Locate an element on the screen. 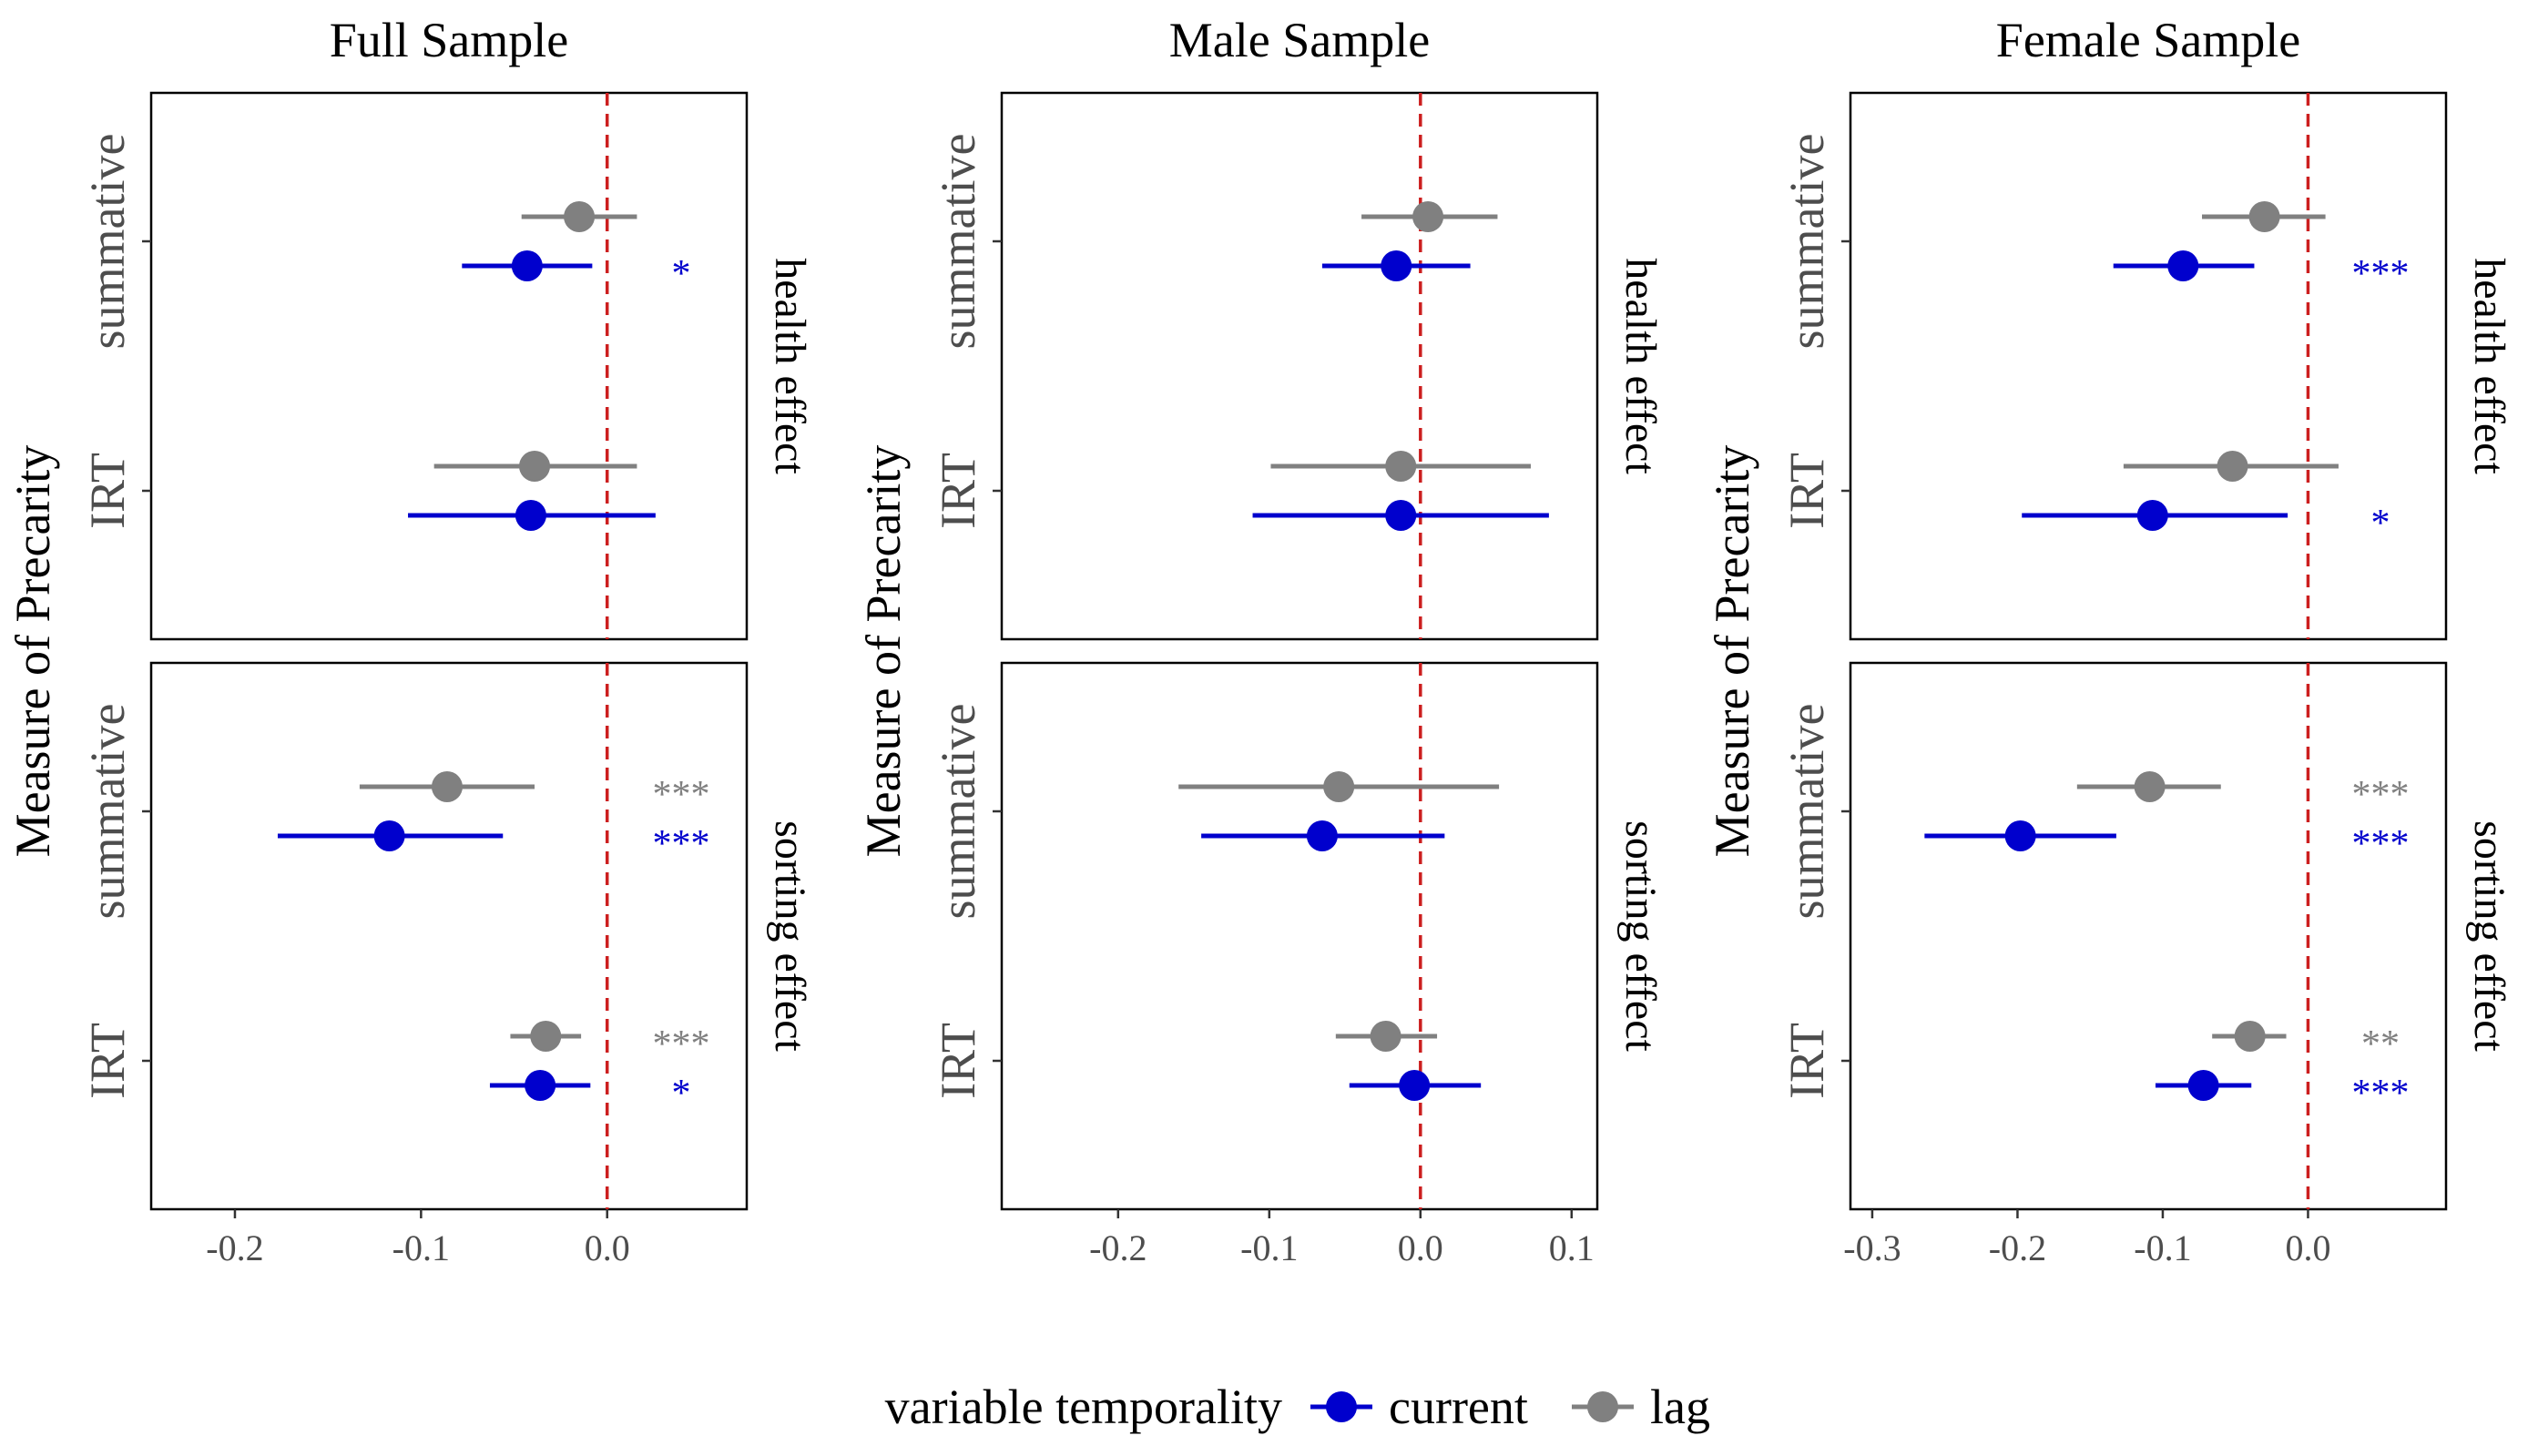 The height and width of the screenshot is (1456, 2538). legend: variable temporality current lag is located at coordinates (1297, 1407).